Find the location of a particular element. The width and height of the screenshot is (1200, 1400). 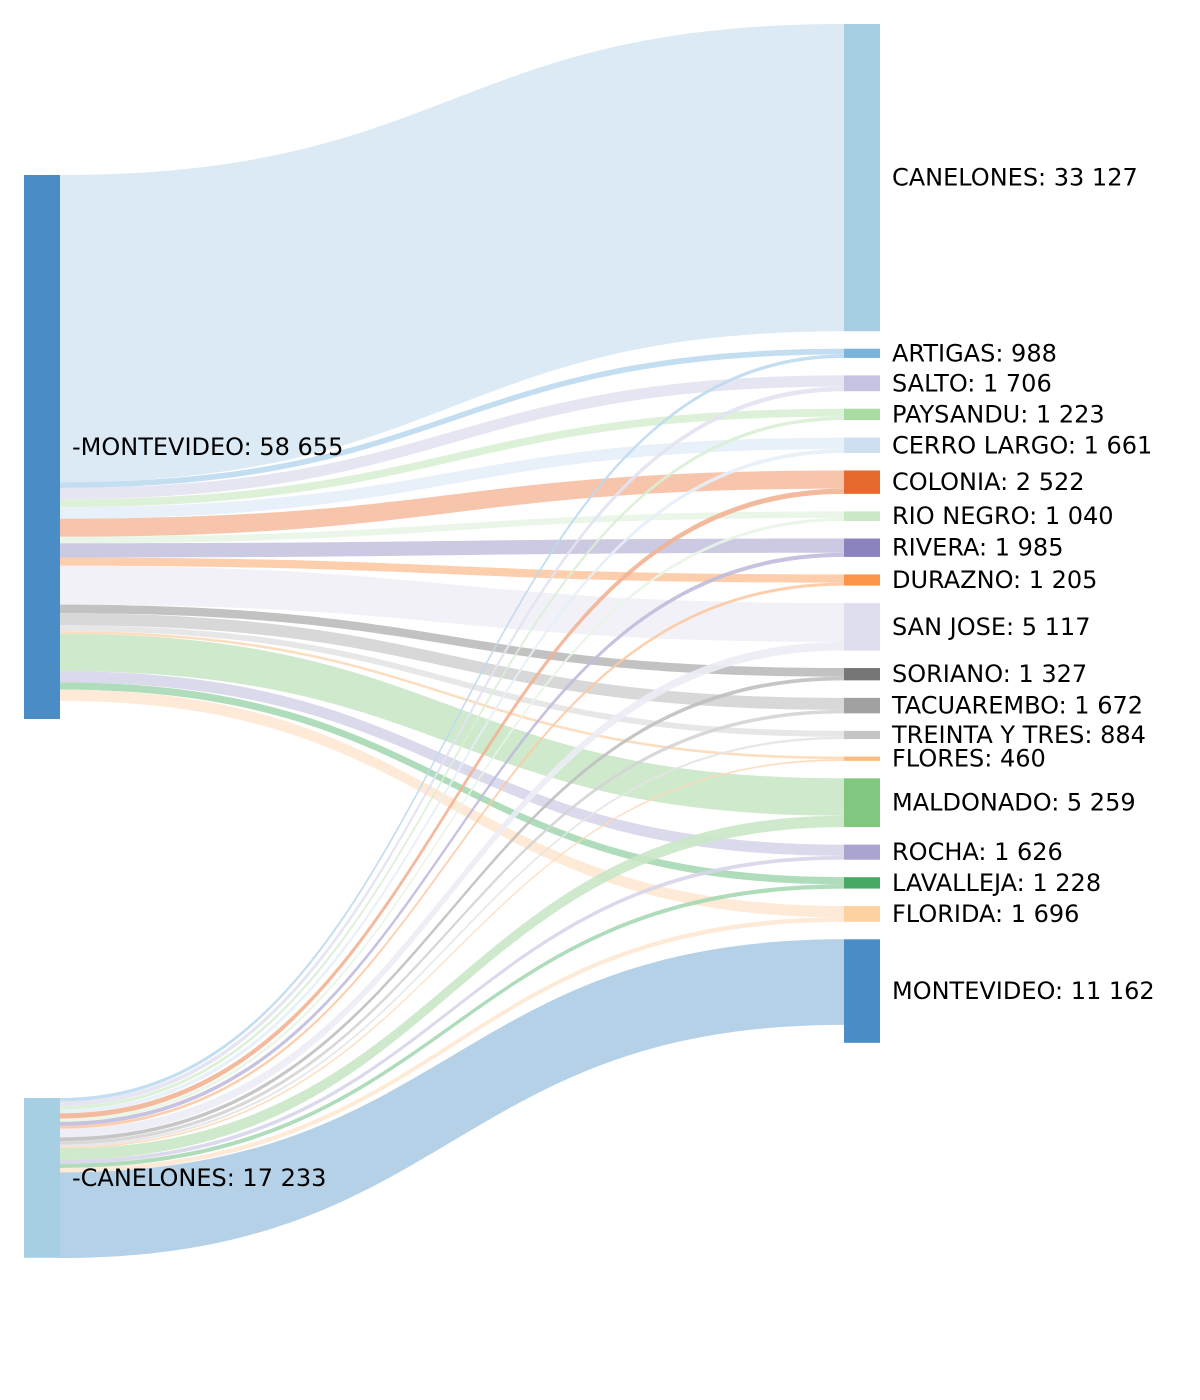

source-label-montevideo-src: -MONTEVIDEO: 58 655 is located at coordinates (207, 447).